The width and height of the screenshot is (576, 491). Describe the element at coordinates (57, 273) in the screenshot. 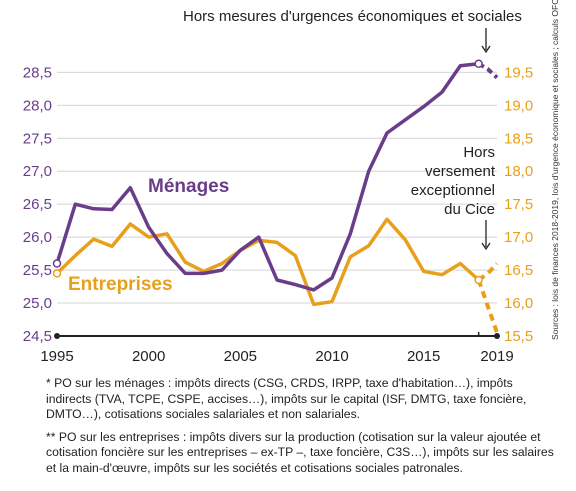

I see `entreprises-start-marker` at that location.